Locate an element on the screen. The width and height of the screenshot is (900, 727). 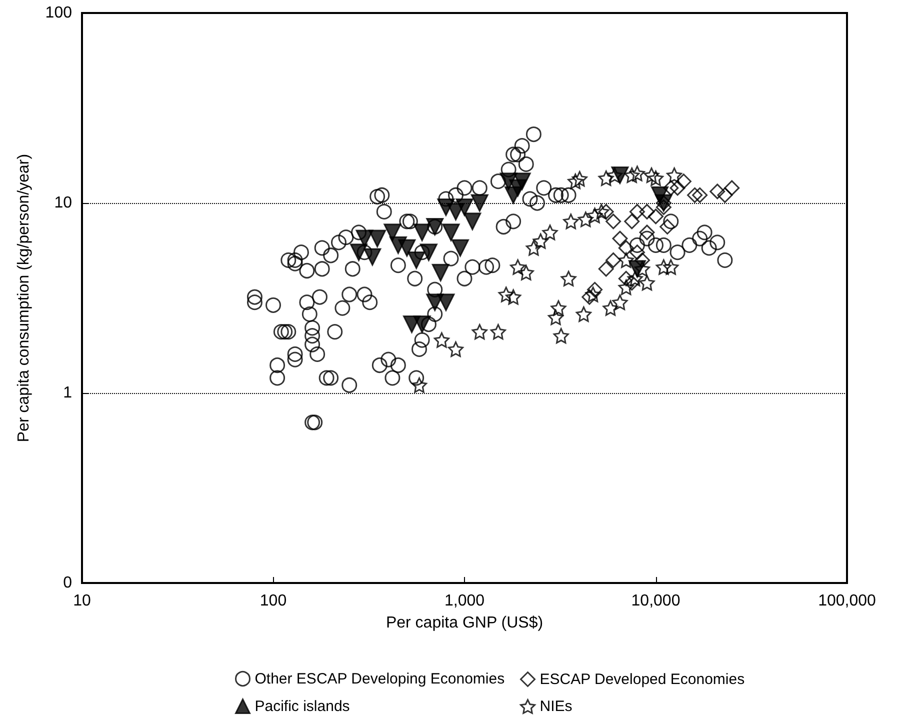
y-tick-label: 100 is located at coordinates (58, 13).